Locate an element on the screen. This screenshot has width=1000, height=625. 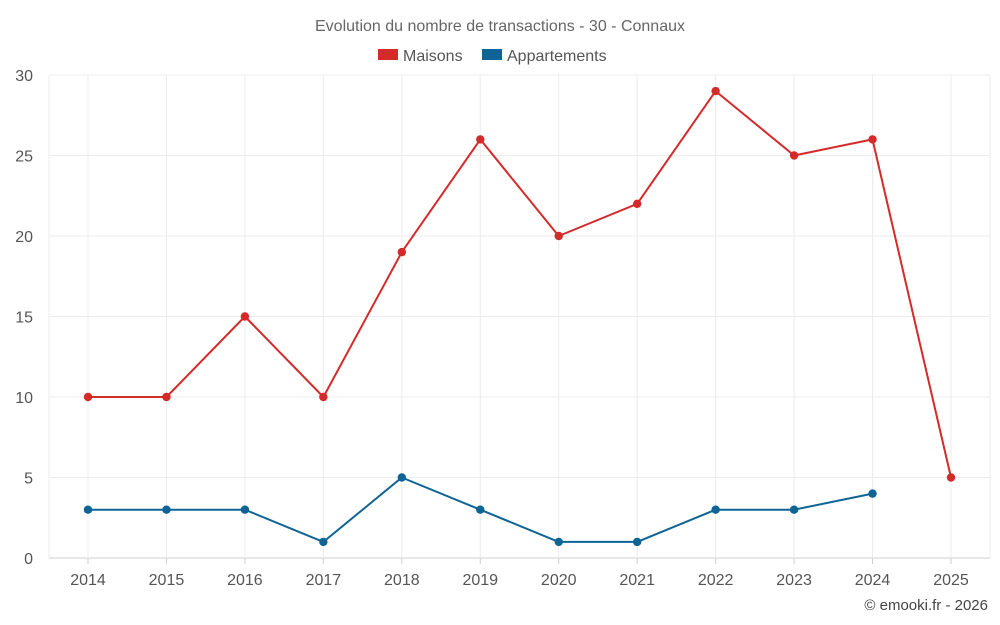
data-point-appartements-2020 is located at coordinates (558, 542).